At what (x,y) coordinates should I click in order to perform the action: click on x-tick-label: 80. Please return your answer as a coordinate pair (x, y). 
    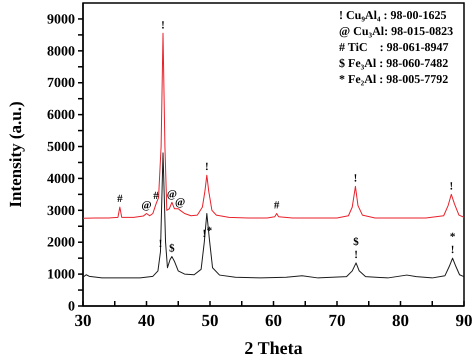
    Looking at the image, I should click on (400, 320).